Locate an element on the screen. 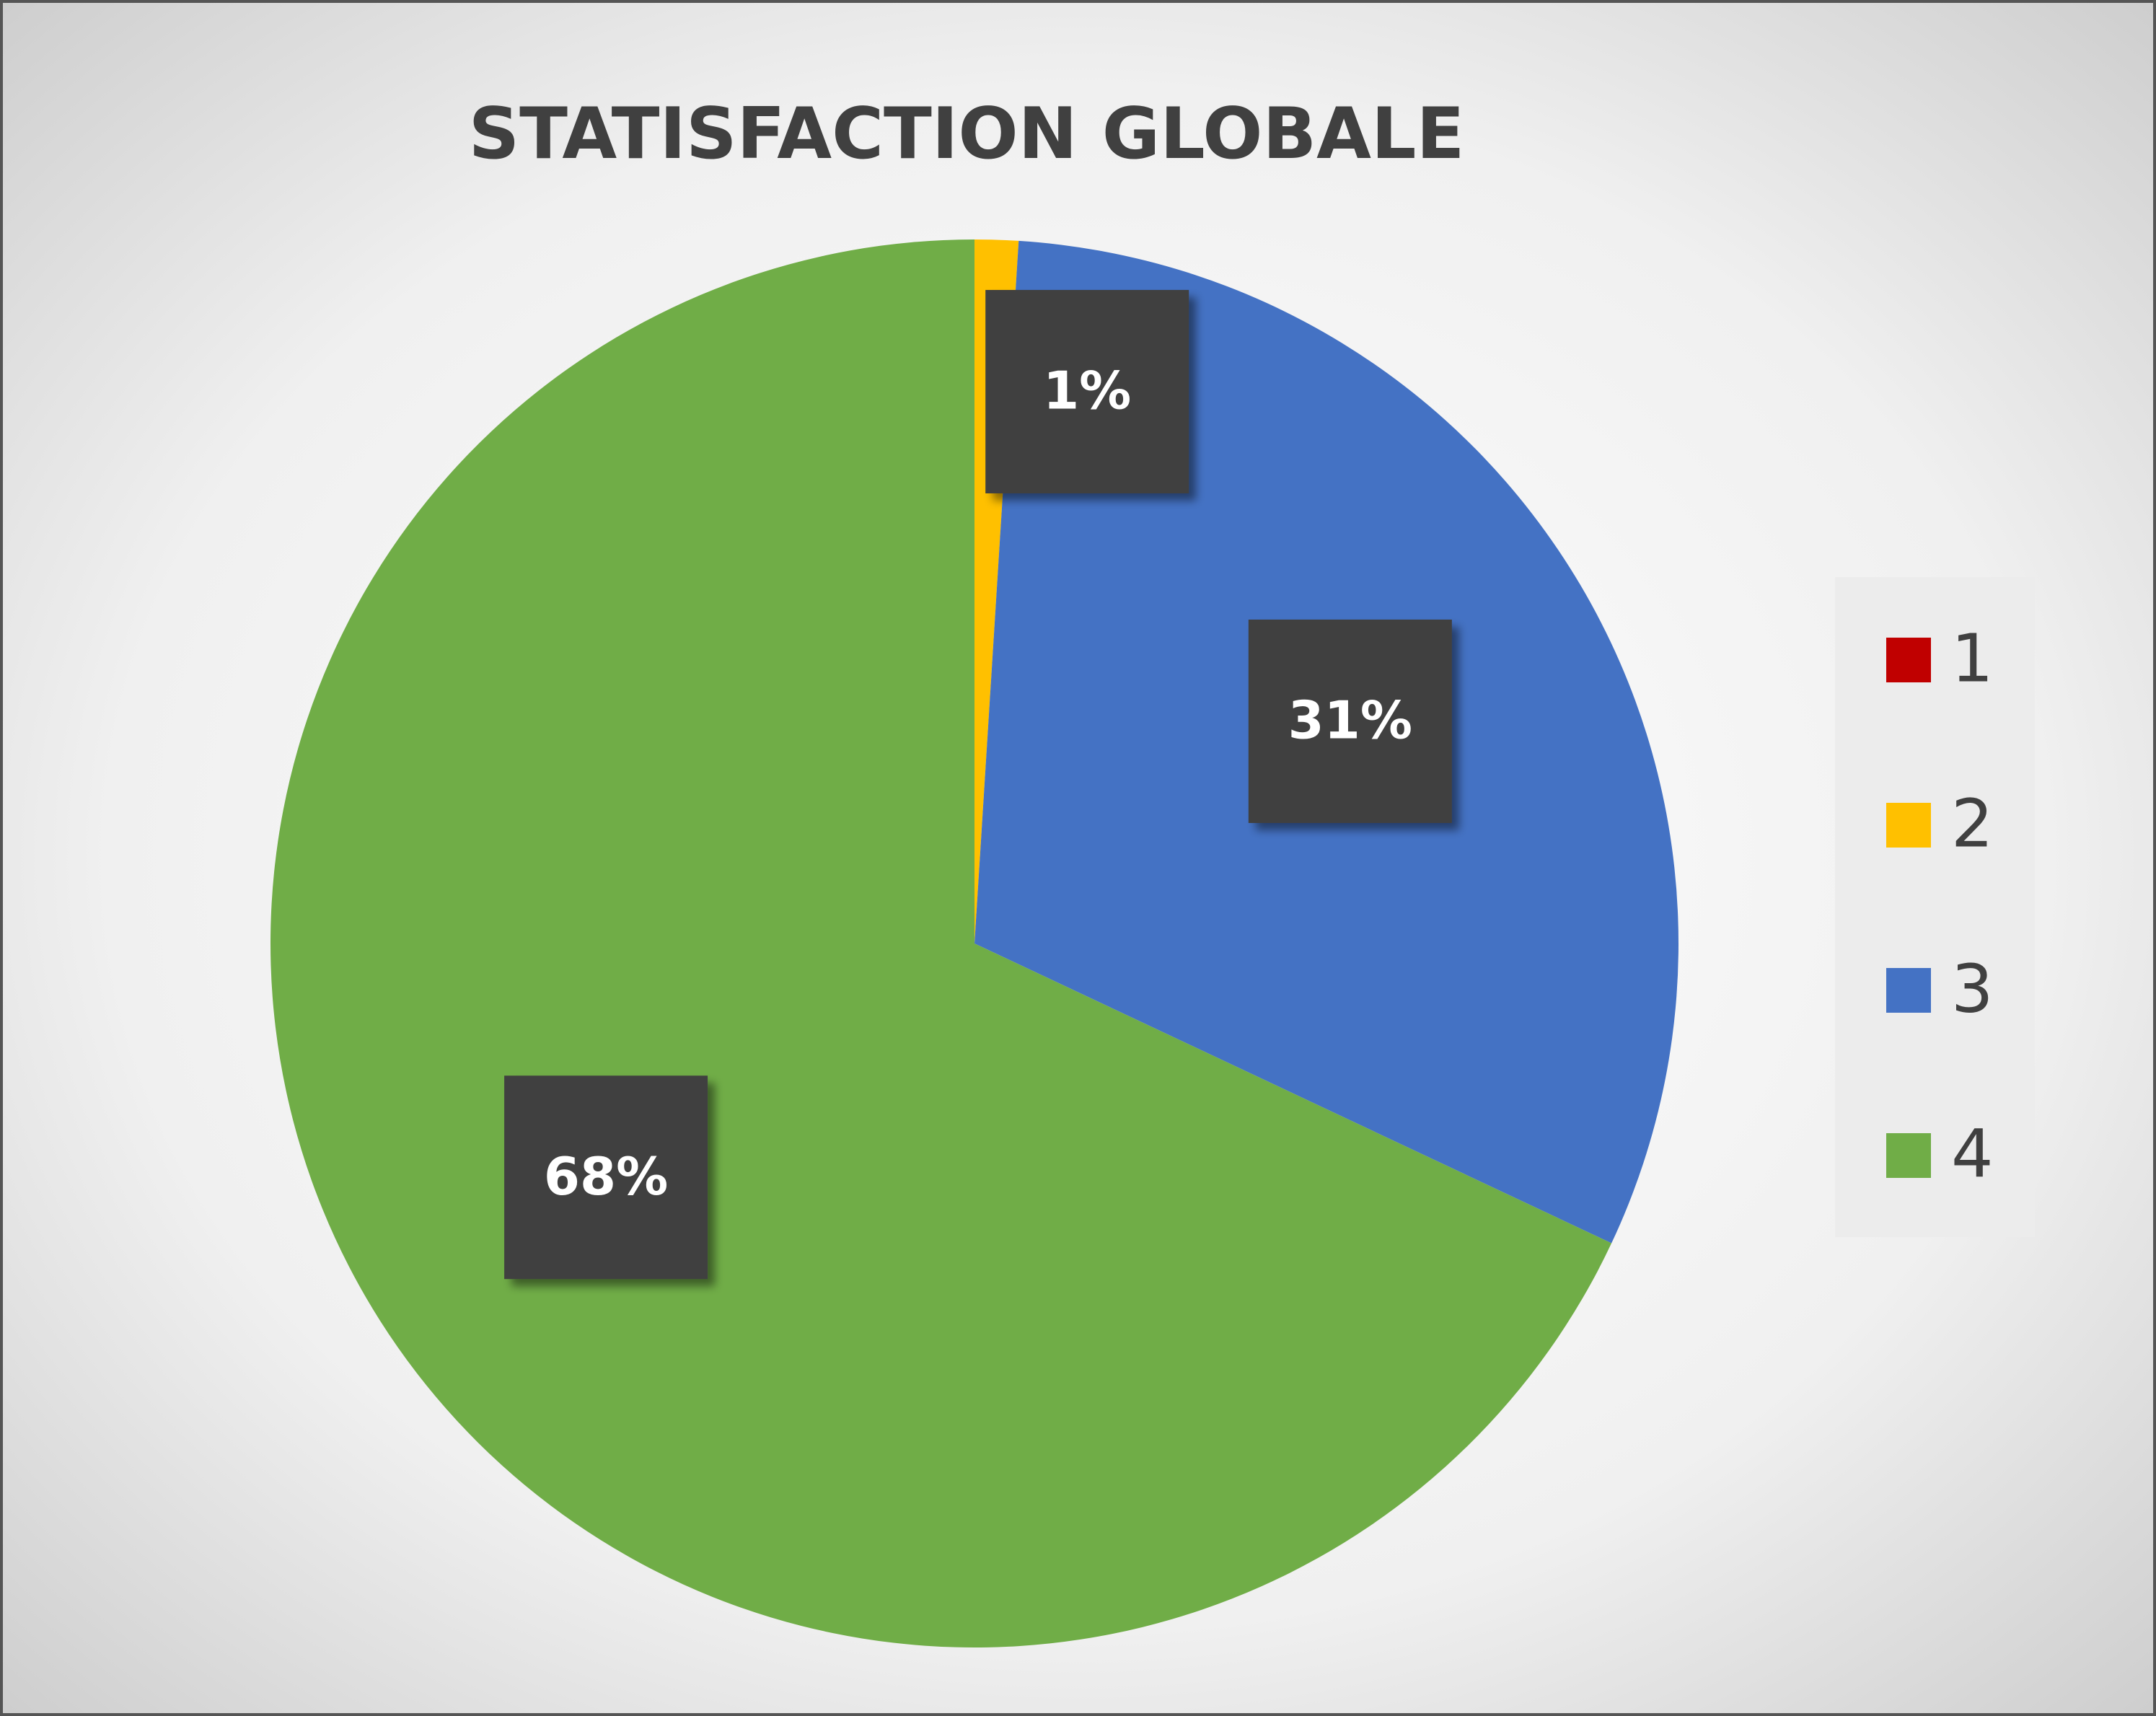  chart-title: STATISFACTION GLOBALE is located at coordinates (967, 134).